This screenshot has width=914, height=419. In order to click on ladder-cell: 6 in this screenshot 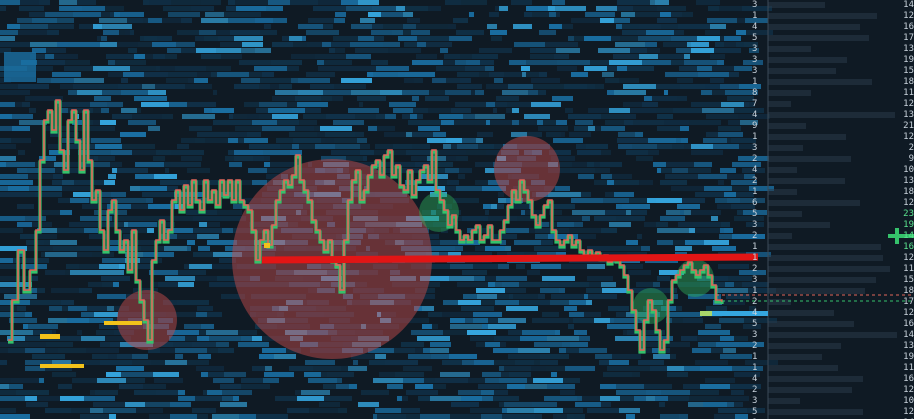, I will do `click(755, 203)`.